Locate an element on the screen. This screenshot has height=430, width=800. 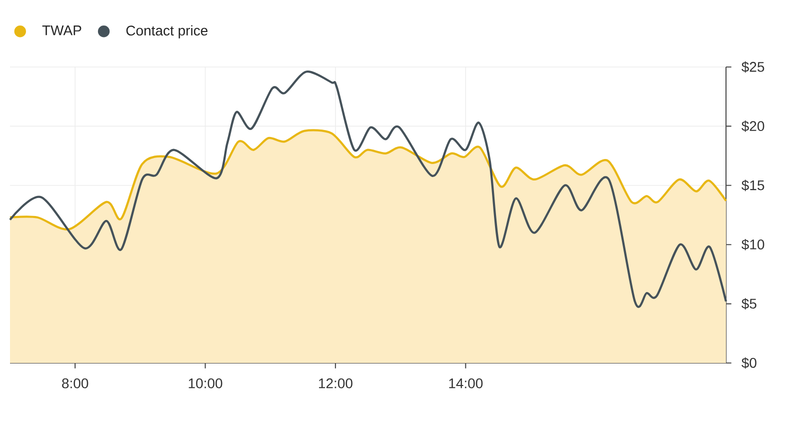
x-tick-label: 14:00 is located at coordinates (466, 383).